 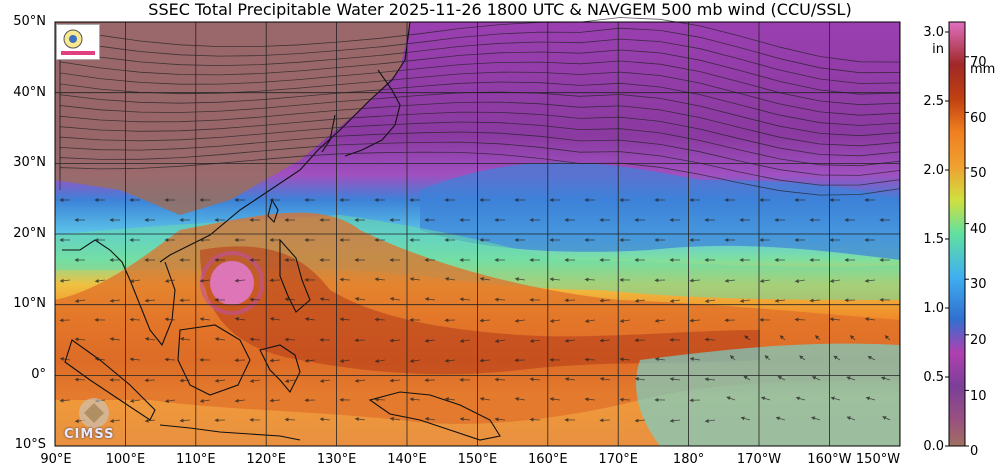 I want to click on latitude-label: 40°N, so click(x=29, y=92).